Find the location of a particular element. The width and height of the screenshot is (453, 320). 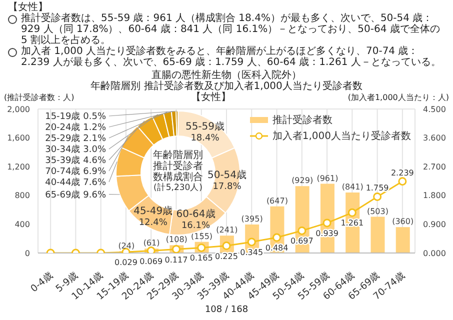

x-tick-label: 0-4歳 is located at coordinates (42, 282).